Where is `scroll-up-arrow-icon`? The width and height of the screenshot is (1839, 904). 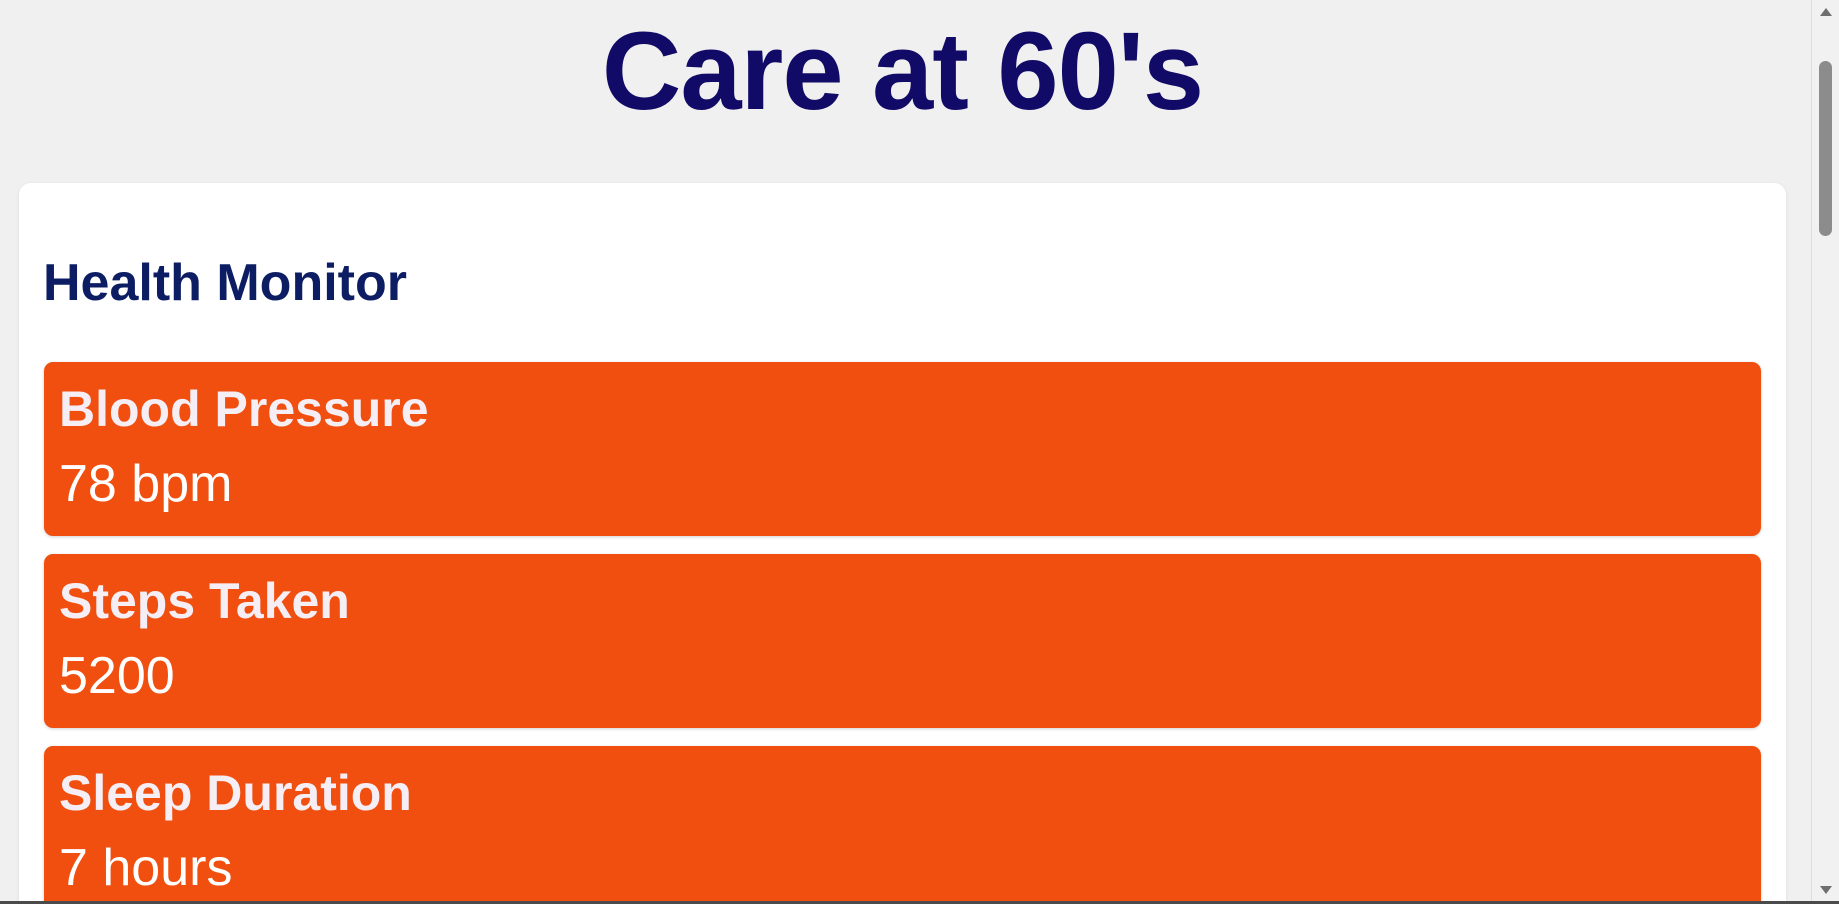
scroll-up-arrow-icon is located at coordinates (1825, 12).